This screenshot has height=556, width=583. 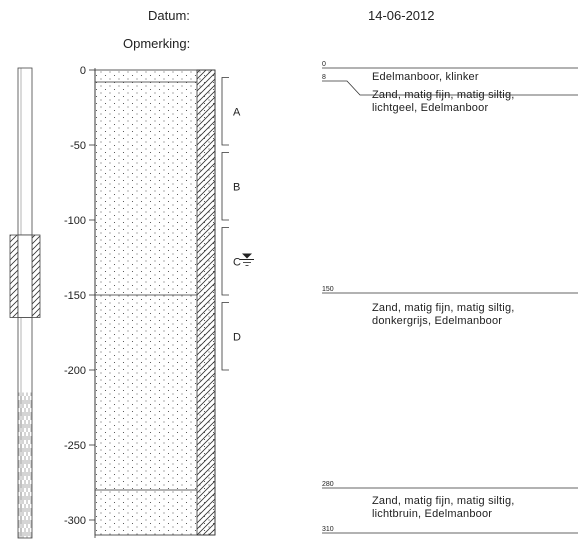 I want to click on layer-depth-label: 280, so click(x=328, y=484).